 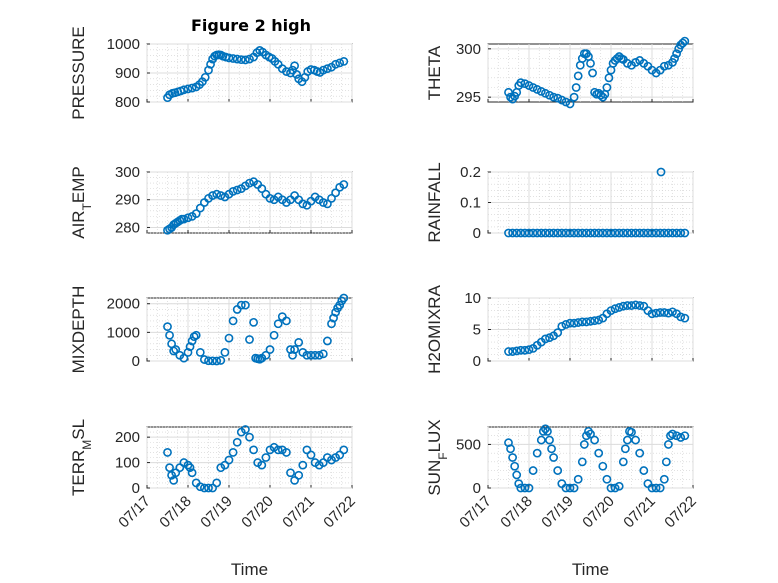 What do you see at coordinates (81, 202) in the screenshot?
I see `y-axis-label: AIRTEMP` at bounding box center [81, 202].